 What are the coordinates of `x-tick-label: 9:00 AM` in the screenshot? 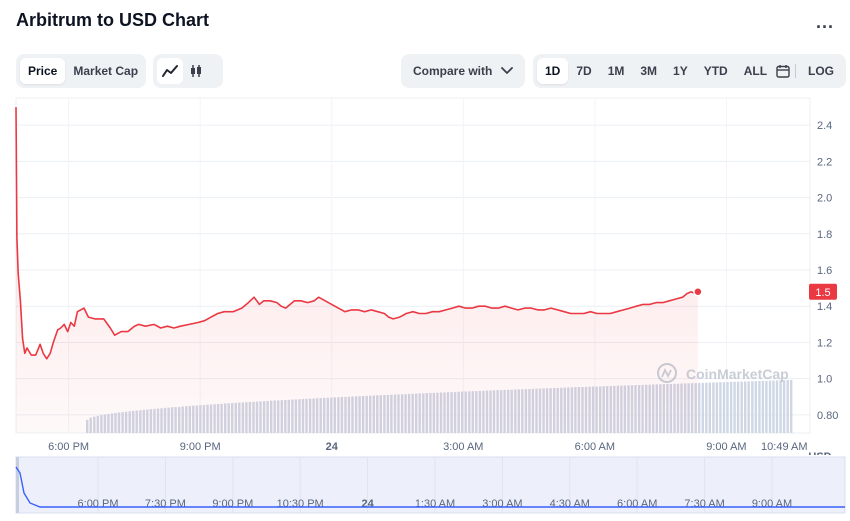 It's located at (726, 447).